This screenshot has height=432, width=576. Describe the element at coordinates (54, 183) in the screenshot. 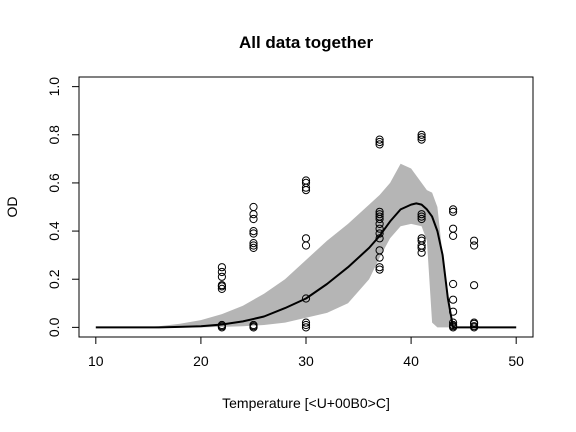

I see `y-tick-label: 0.6` at that location.